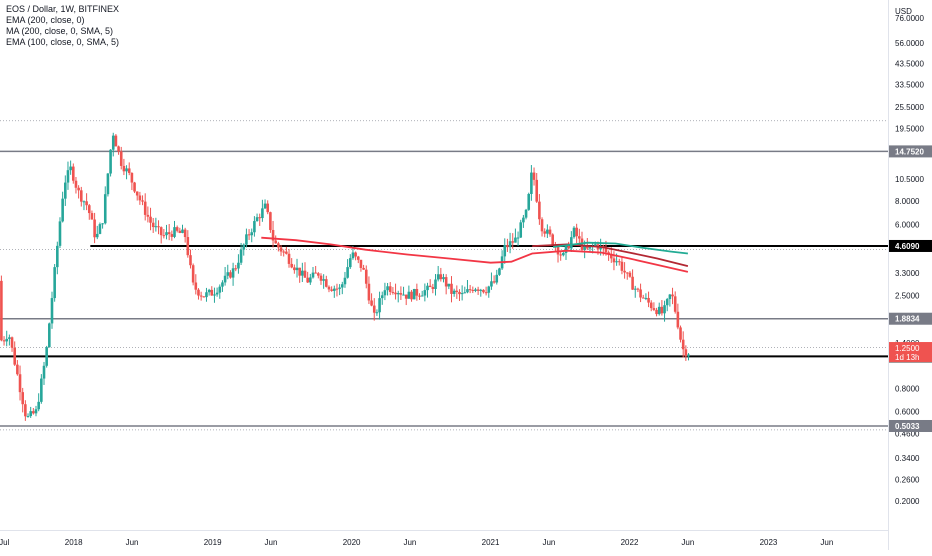  I want to click on time-tick-label: Jun, so click(826, 542).